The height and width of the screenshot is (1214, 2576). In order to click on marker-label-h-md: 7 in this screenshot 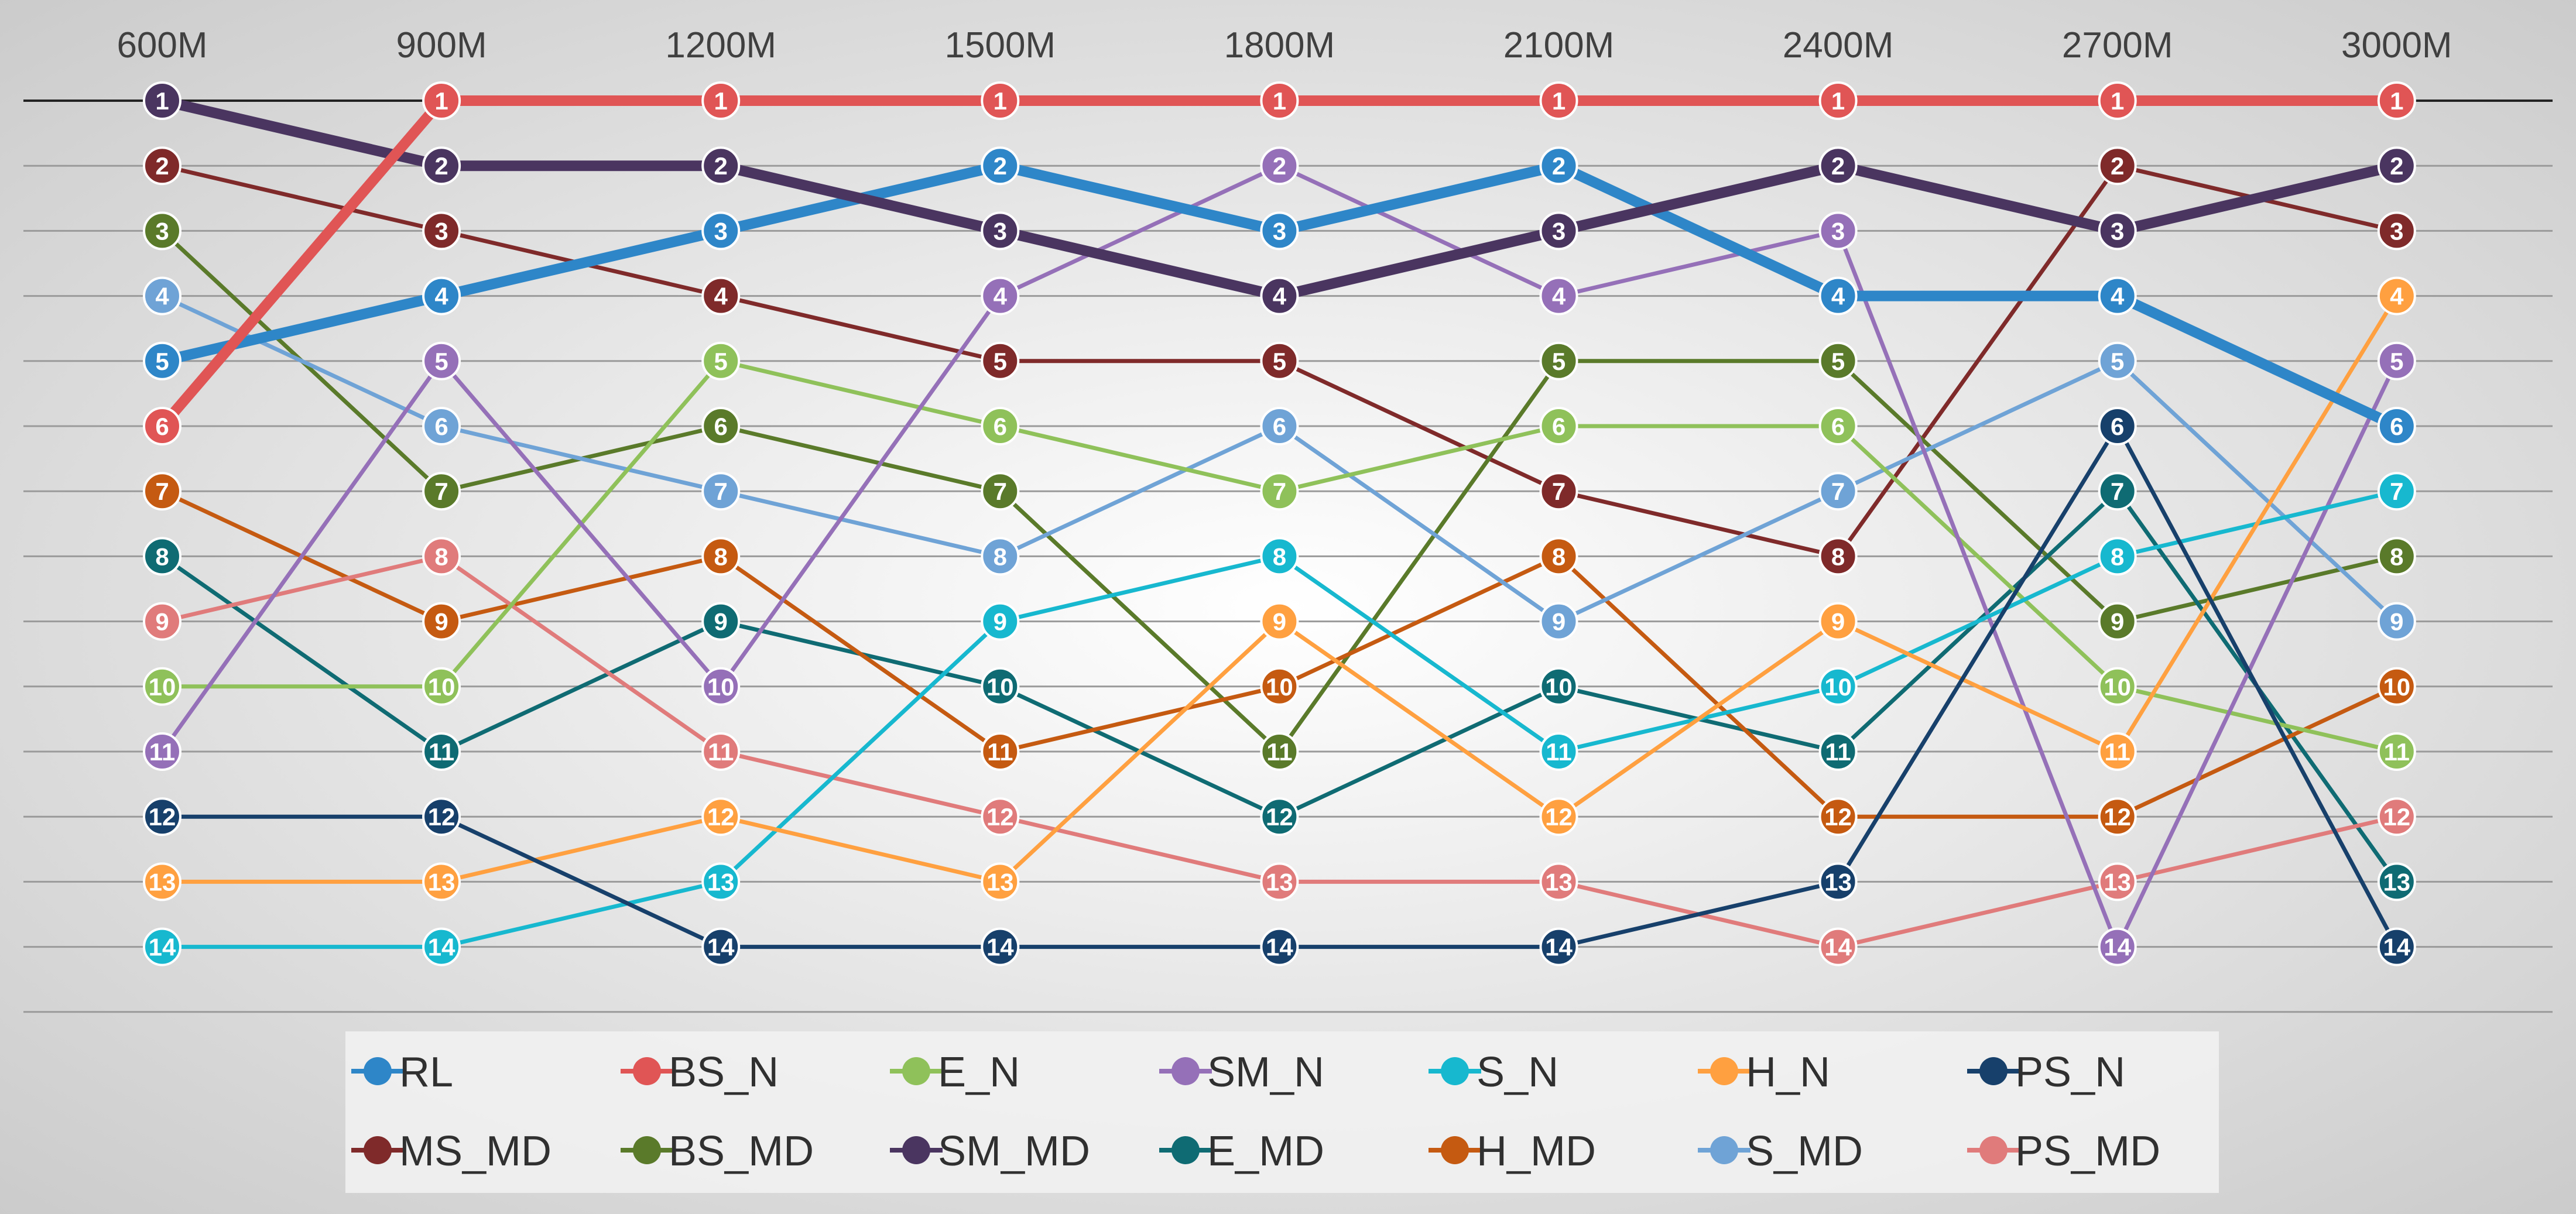, I will do `click(162, 492)`.